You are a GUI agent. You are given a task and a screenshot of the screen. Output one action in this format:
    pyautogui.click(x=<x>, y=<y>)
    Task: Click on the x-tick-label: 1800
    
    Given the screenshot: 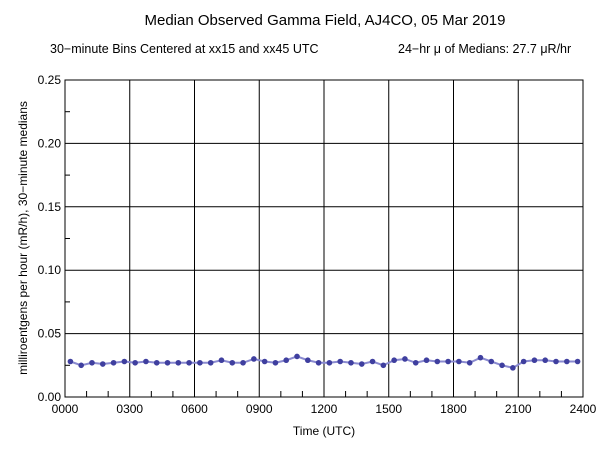 What is the action you would take?
    pyautogui.click(x=453, y=409)
    